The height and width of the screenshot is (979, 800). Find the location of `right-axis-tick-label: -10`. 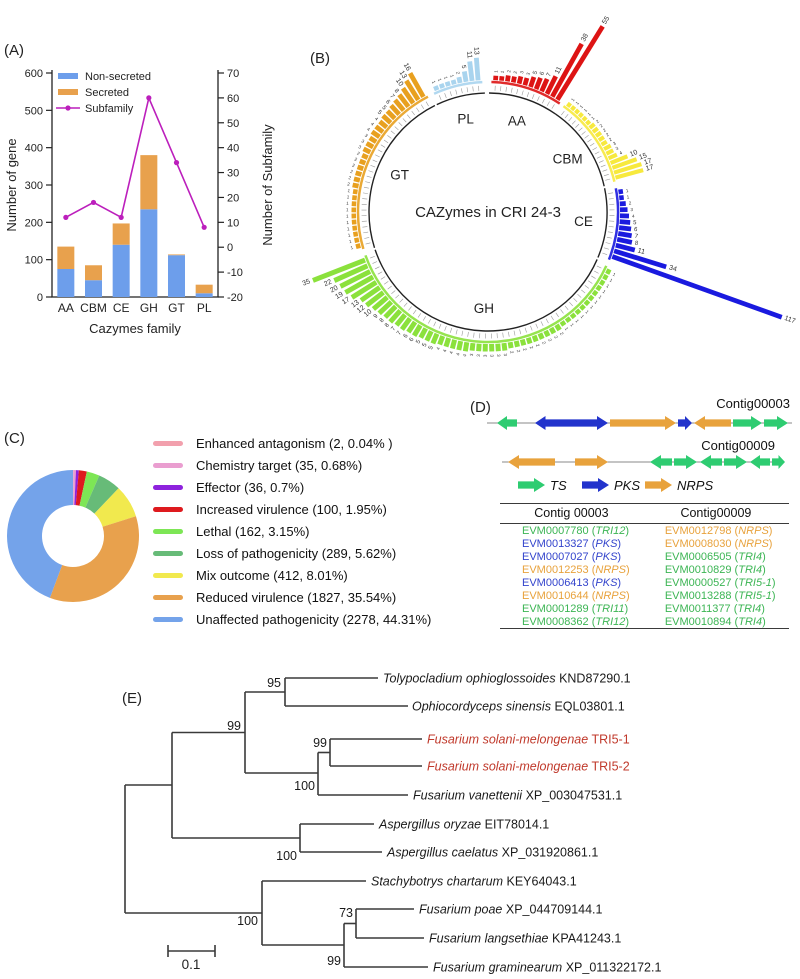

right-axis-tick-label: -10 is located at coordinates (235, 273).